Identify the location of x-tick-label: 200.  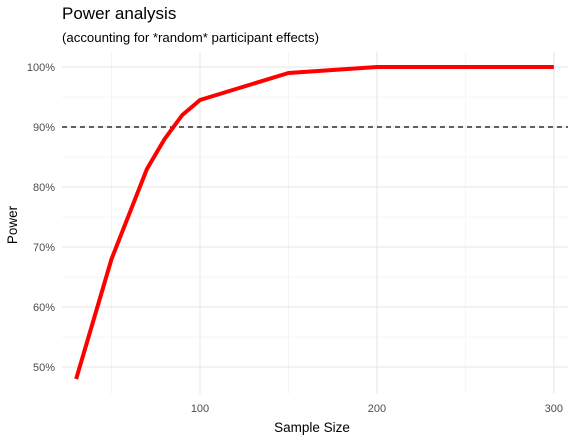
(377, 409).